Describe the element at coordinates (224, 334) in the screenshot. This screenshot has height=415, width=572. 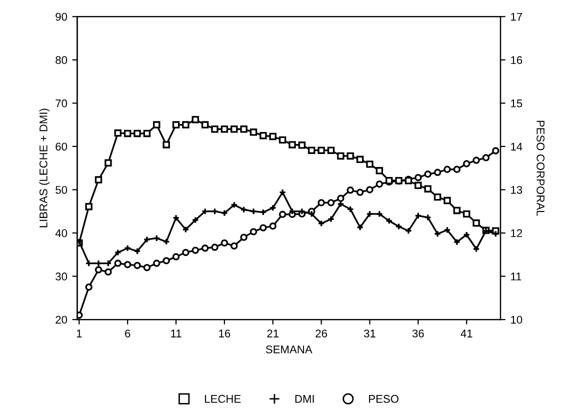
I see `x-tick-label: 16` at that location.